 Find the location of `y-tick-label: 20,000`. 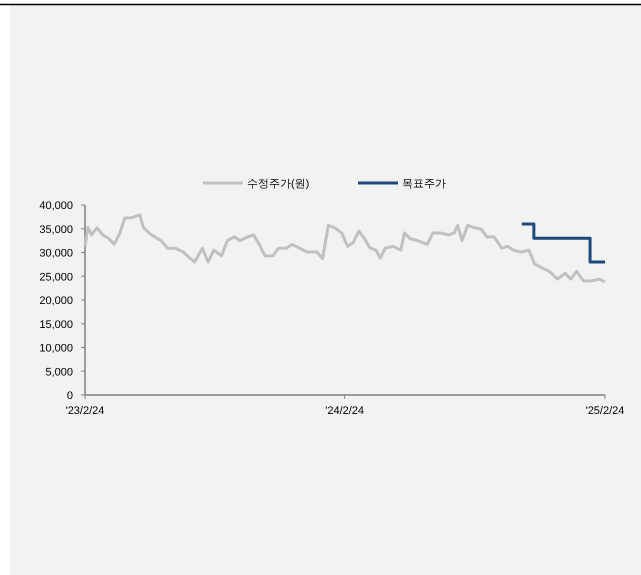

y-tick-label: 20,000 is located at coordinates (56, 301).